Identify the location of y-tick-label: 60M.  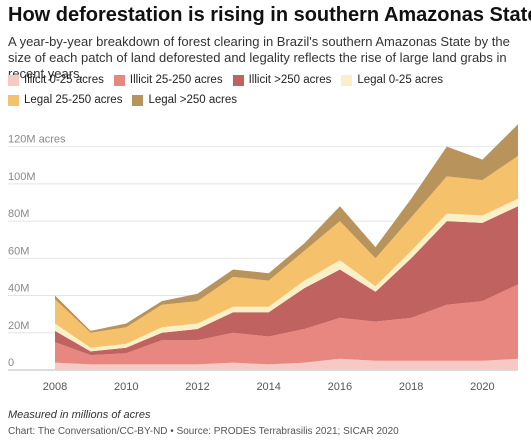
(18, 251).